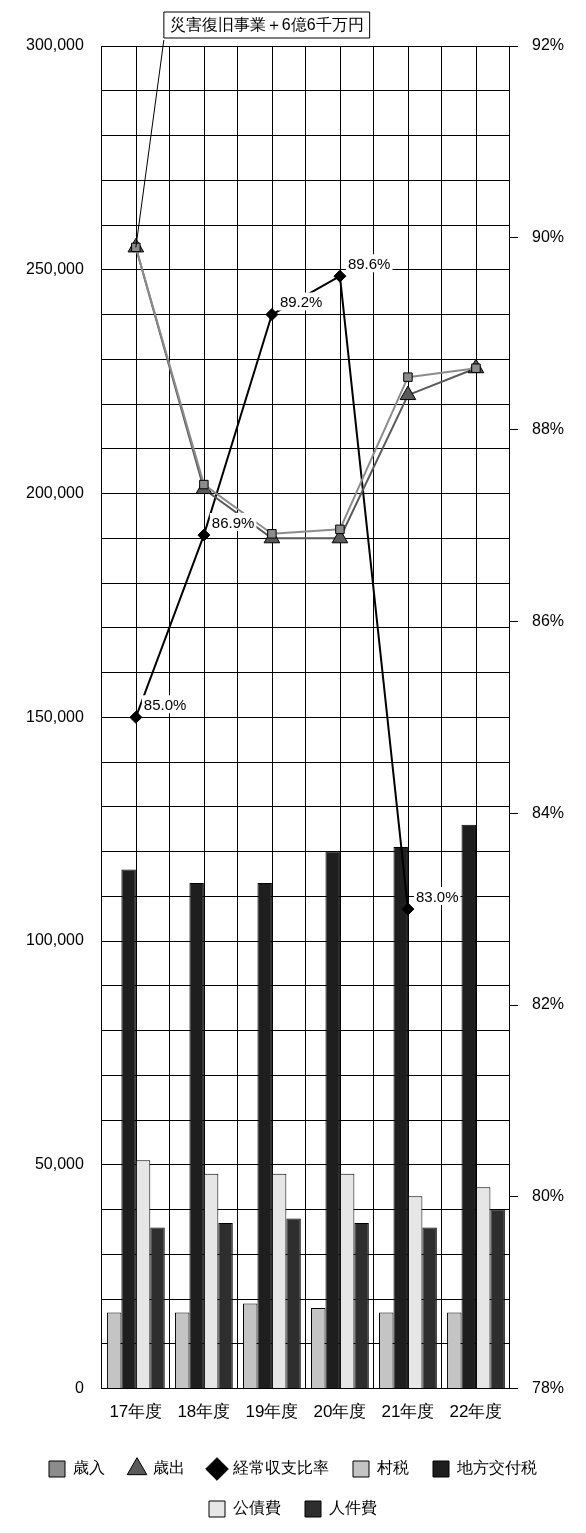 The image size is (586, 1533). I want to click on y-tick-label: 0, so click(79, 1388).